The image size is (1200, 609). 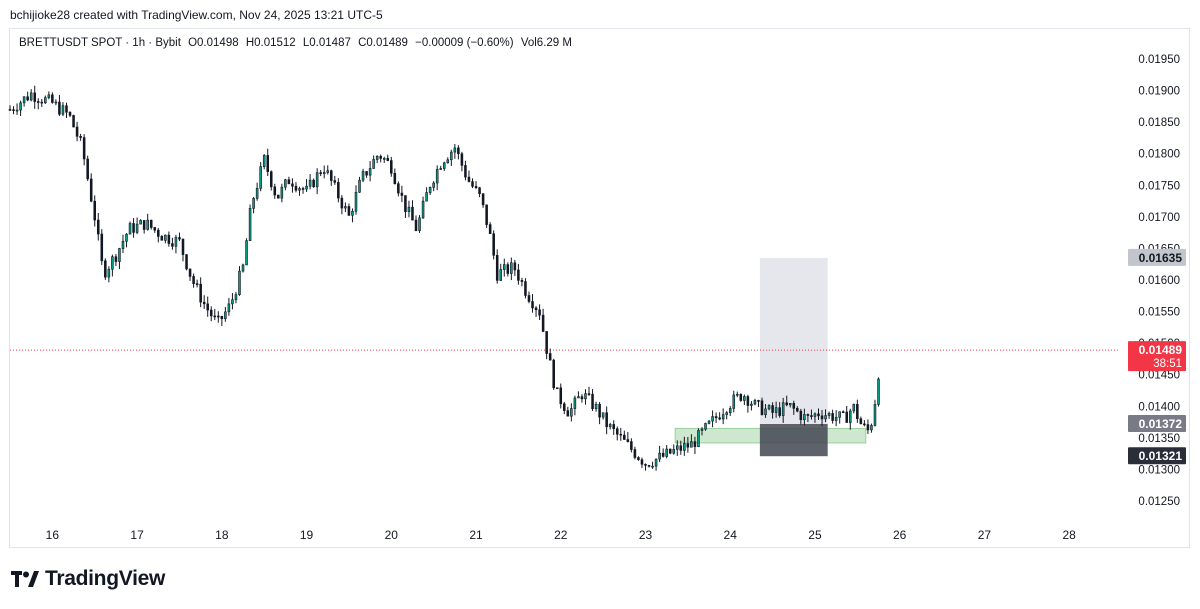 I want to click on open-value: O0.01498, so click(x=213, y=43).